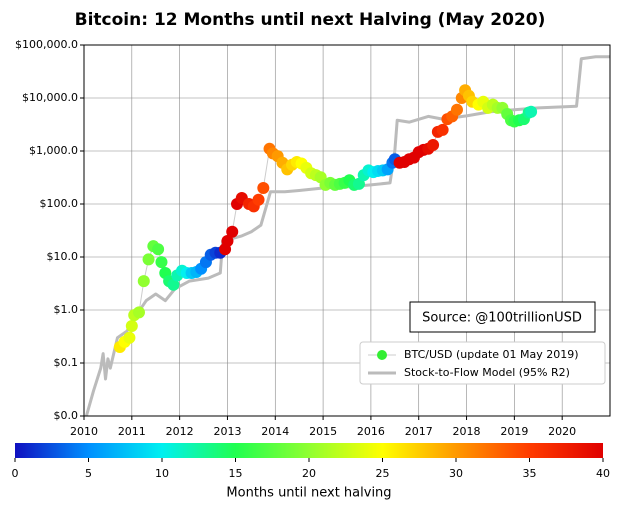 The image size is (640, 511). Describe the element at coordinates (66, 309) in the screenshot. I see `y-tick-label: $1.0` at that location.